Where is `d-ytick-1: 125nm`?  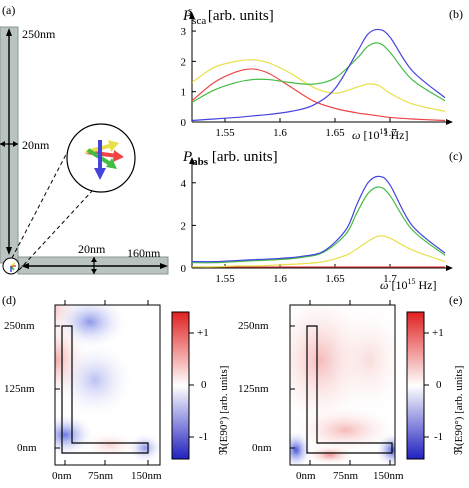 d-ytick-1: 125nm is located at coordinates (19, 389).